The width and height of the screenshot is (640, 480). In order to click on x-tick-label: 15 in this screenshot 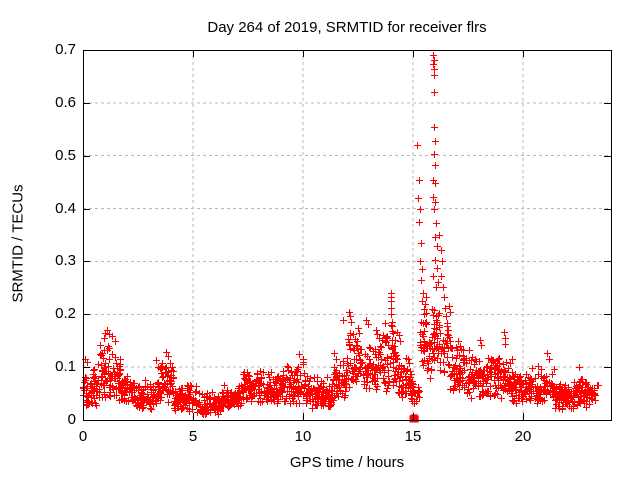, I will do `click(413, 436)`.